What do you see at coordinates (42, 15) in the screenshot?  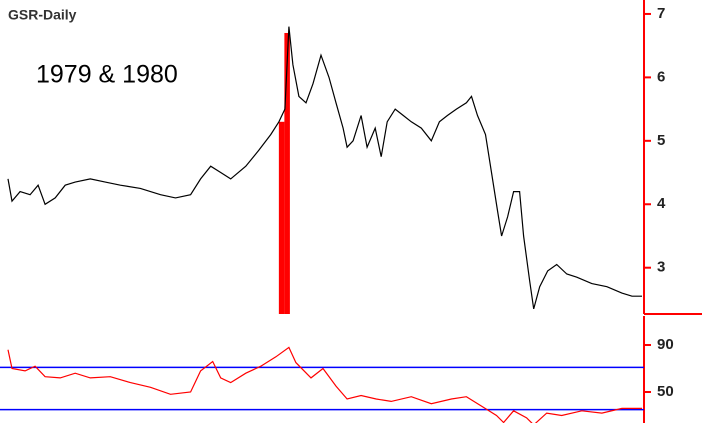 I see `chart-title: GSR-Daily` at bounding box center [42, 15].